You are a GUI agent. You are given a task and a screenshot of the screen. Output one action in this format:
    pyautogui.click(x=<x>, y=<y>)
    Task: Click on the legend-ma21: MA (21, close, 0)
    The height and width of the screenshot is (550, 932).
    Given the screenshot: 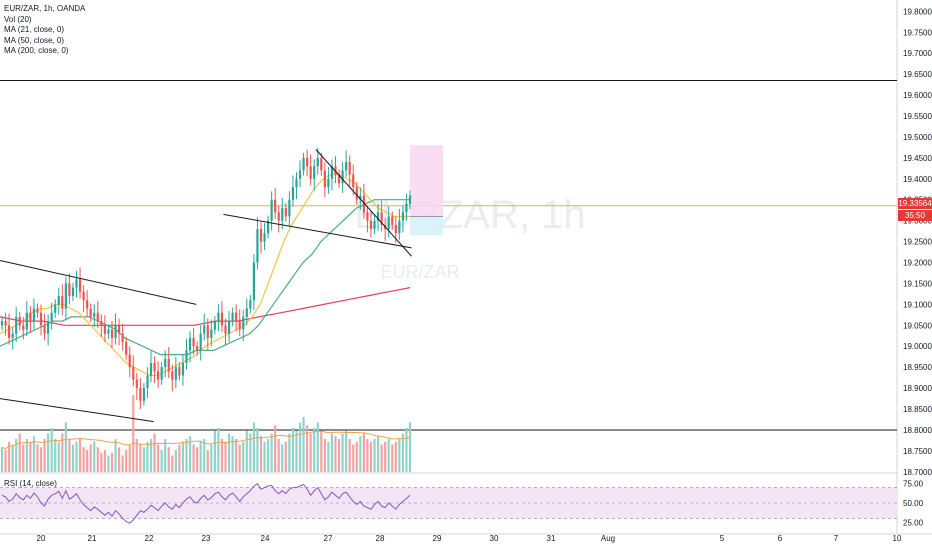 What is the action you would take?
    pyautogui.click(x=34, y=29)
    